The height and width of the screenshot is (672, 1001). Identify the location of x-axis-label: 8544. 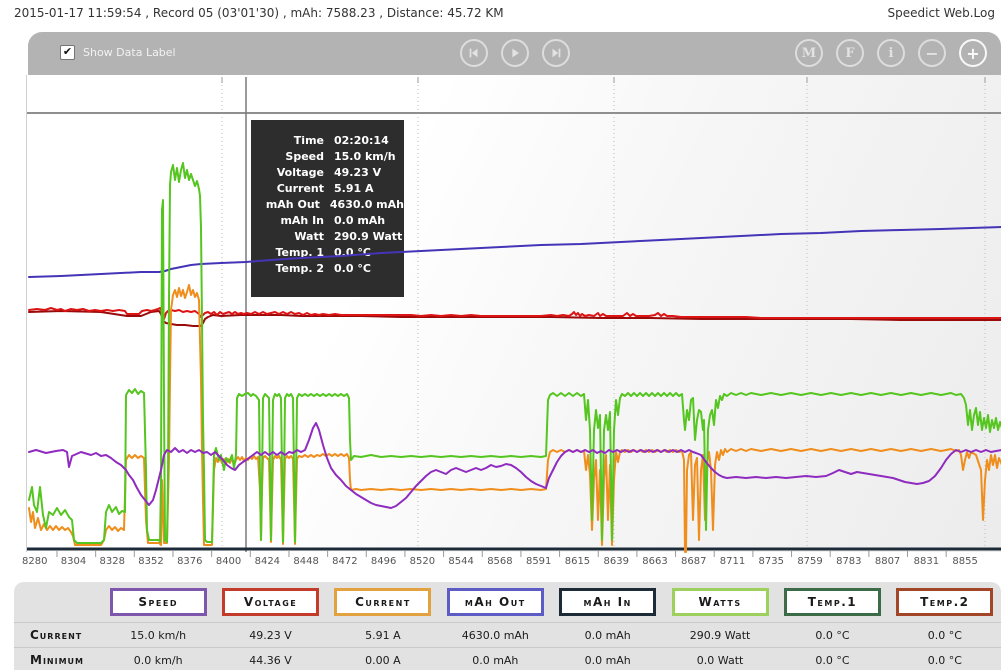
(461, 561).